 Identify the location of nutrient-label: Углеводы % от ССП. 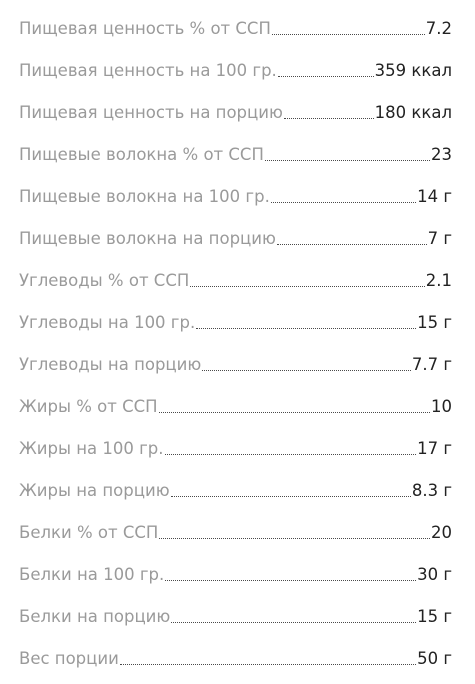
(104, 280).